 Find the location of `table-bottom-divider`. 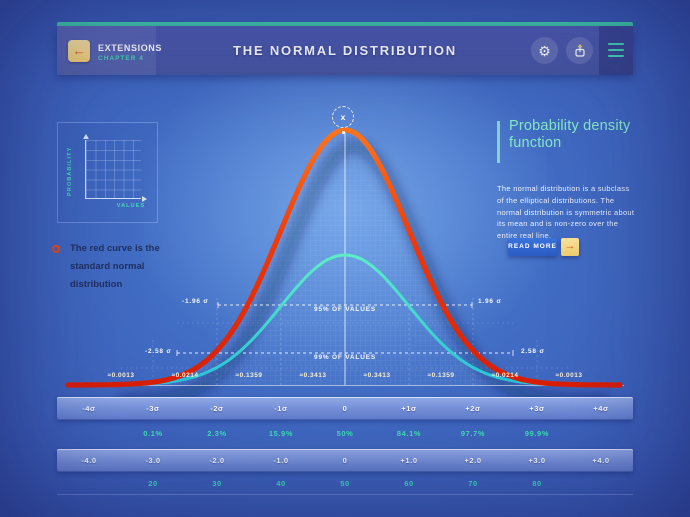

table-bottom-divider is located at coordinates (345, 494).